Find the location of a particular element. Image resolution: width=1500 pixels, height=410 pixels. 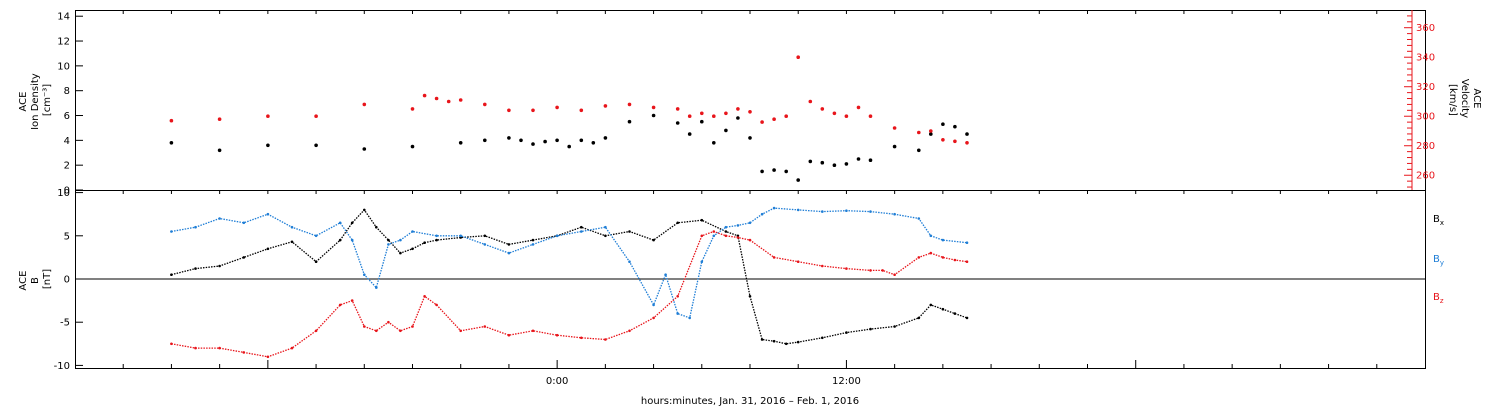

density-tick-label: 6 is located at coordinates (67, 116).